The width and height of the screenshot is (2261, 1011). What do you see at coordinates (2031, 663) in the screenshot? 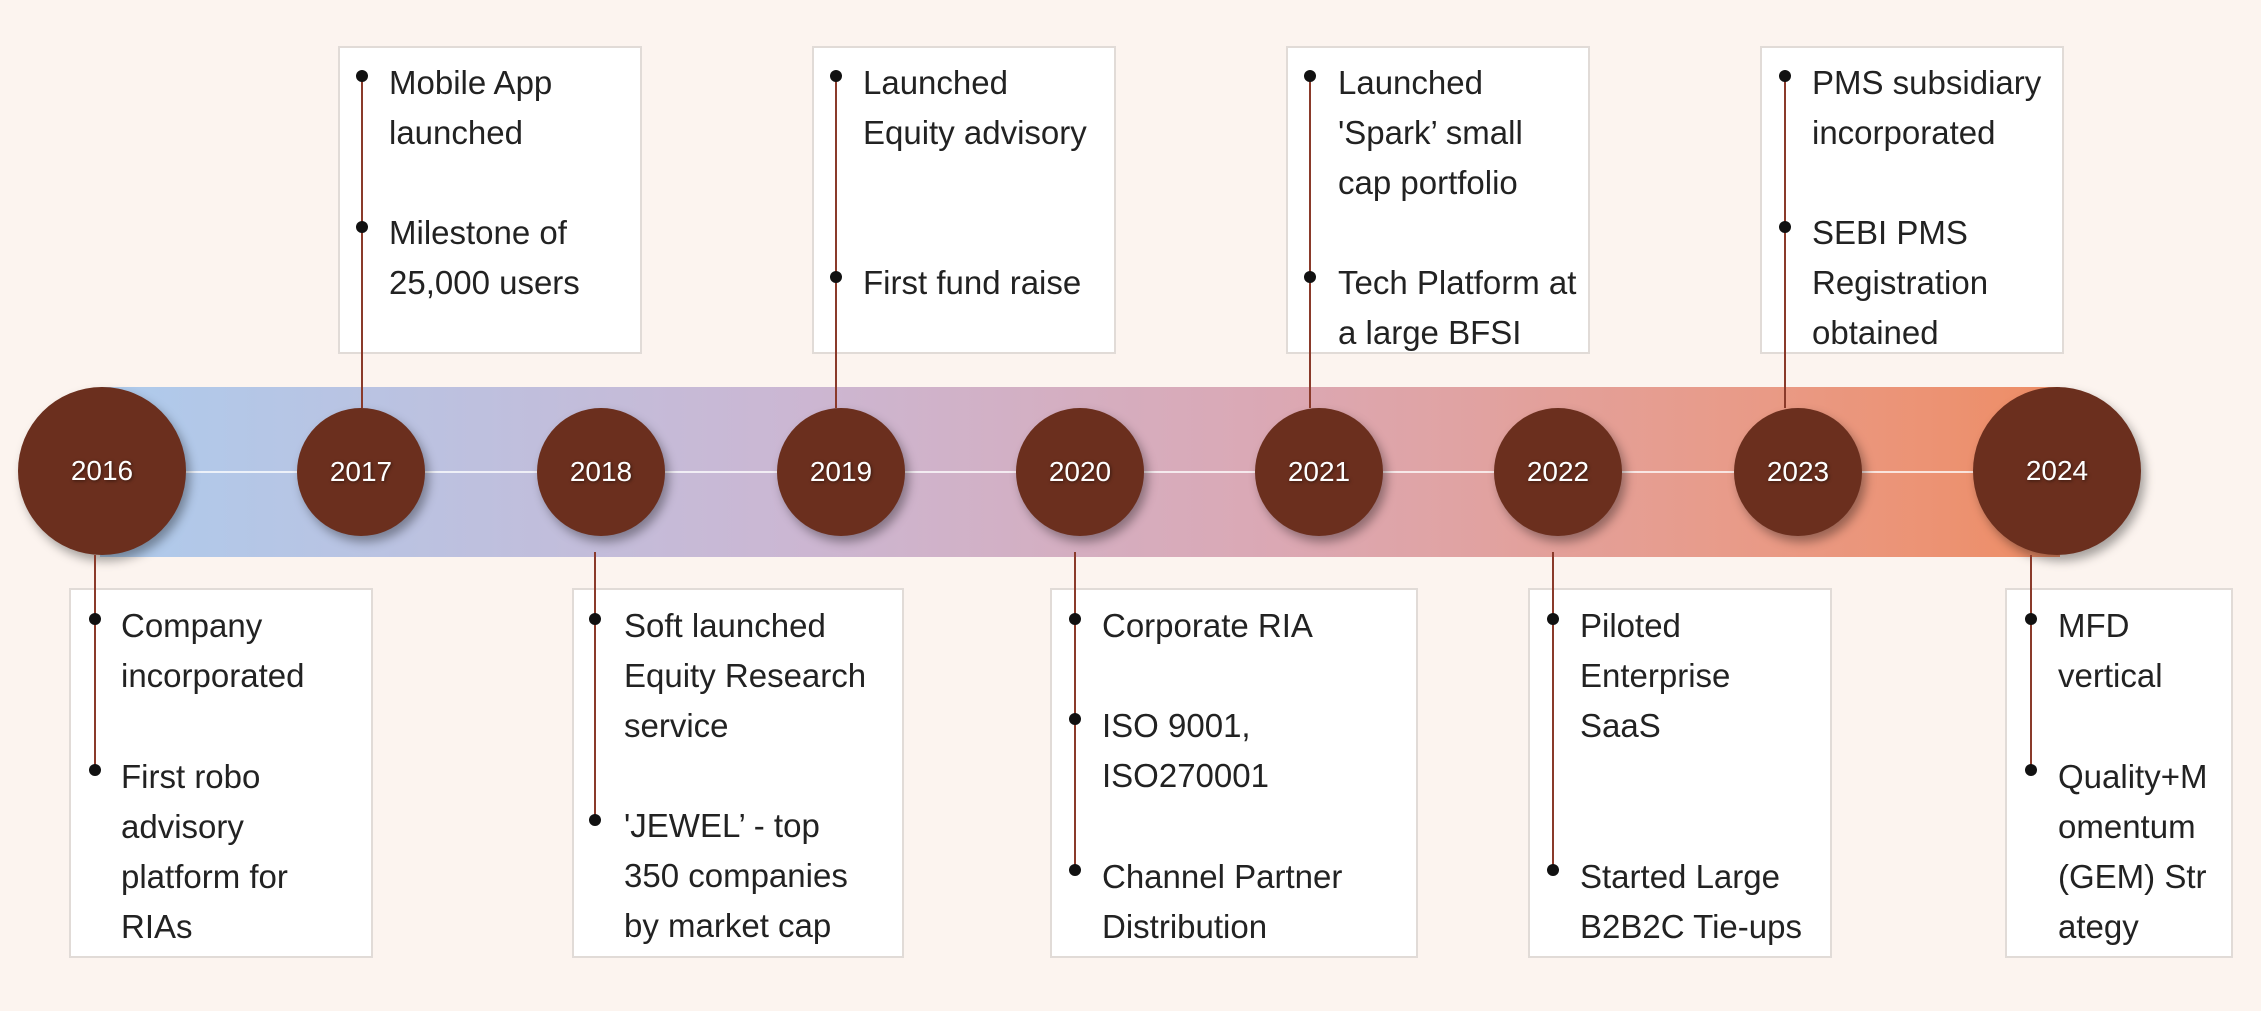
I see `connector-line-2024` at bounding box center [2031, 663].